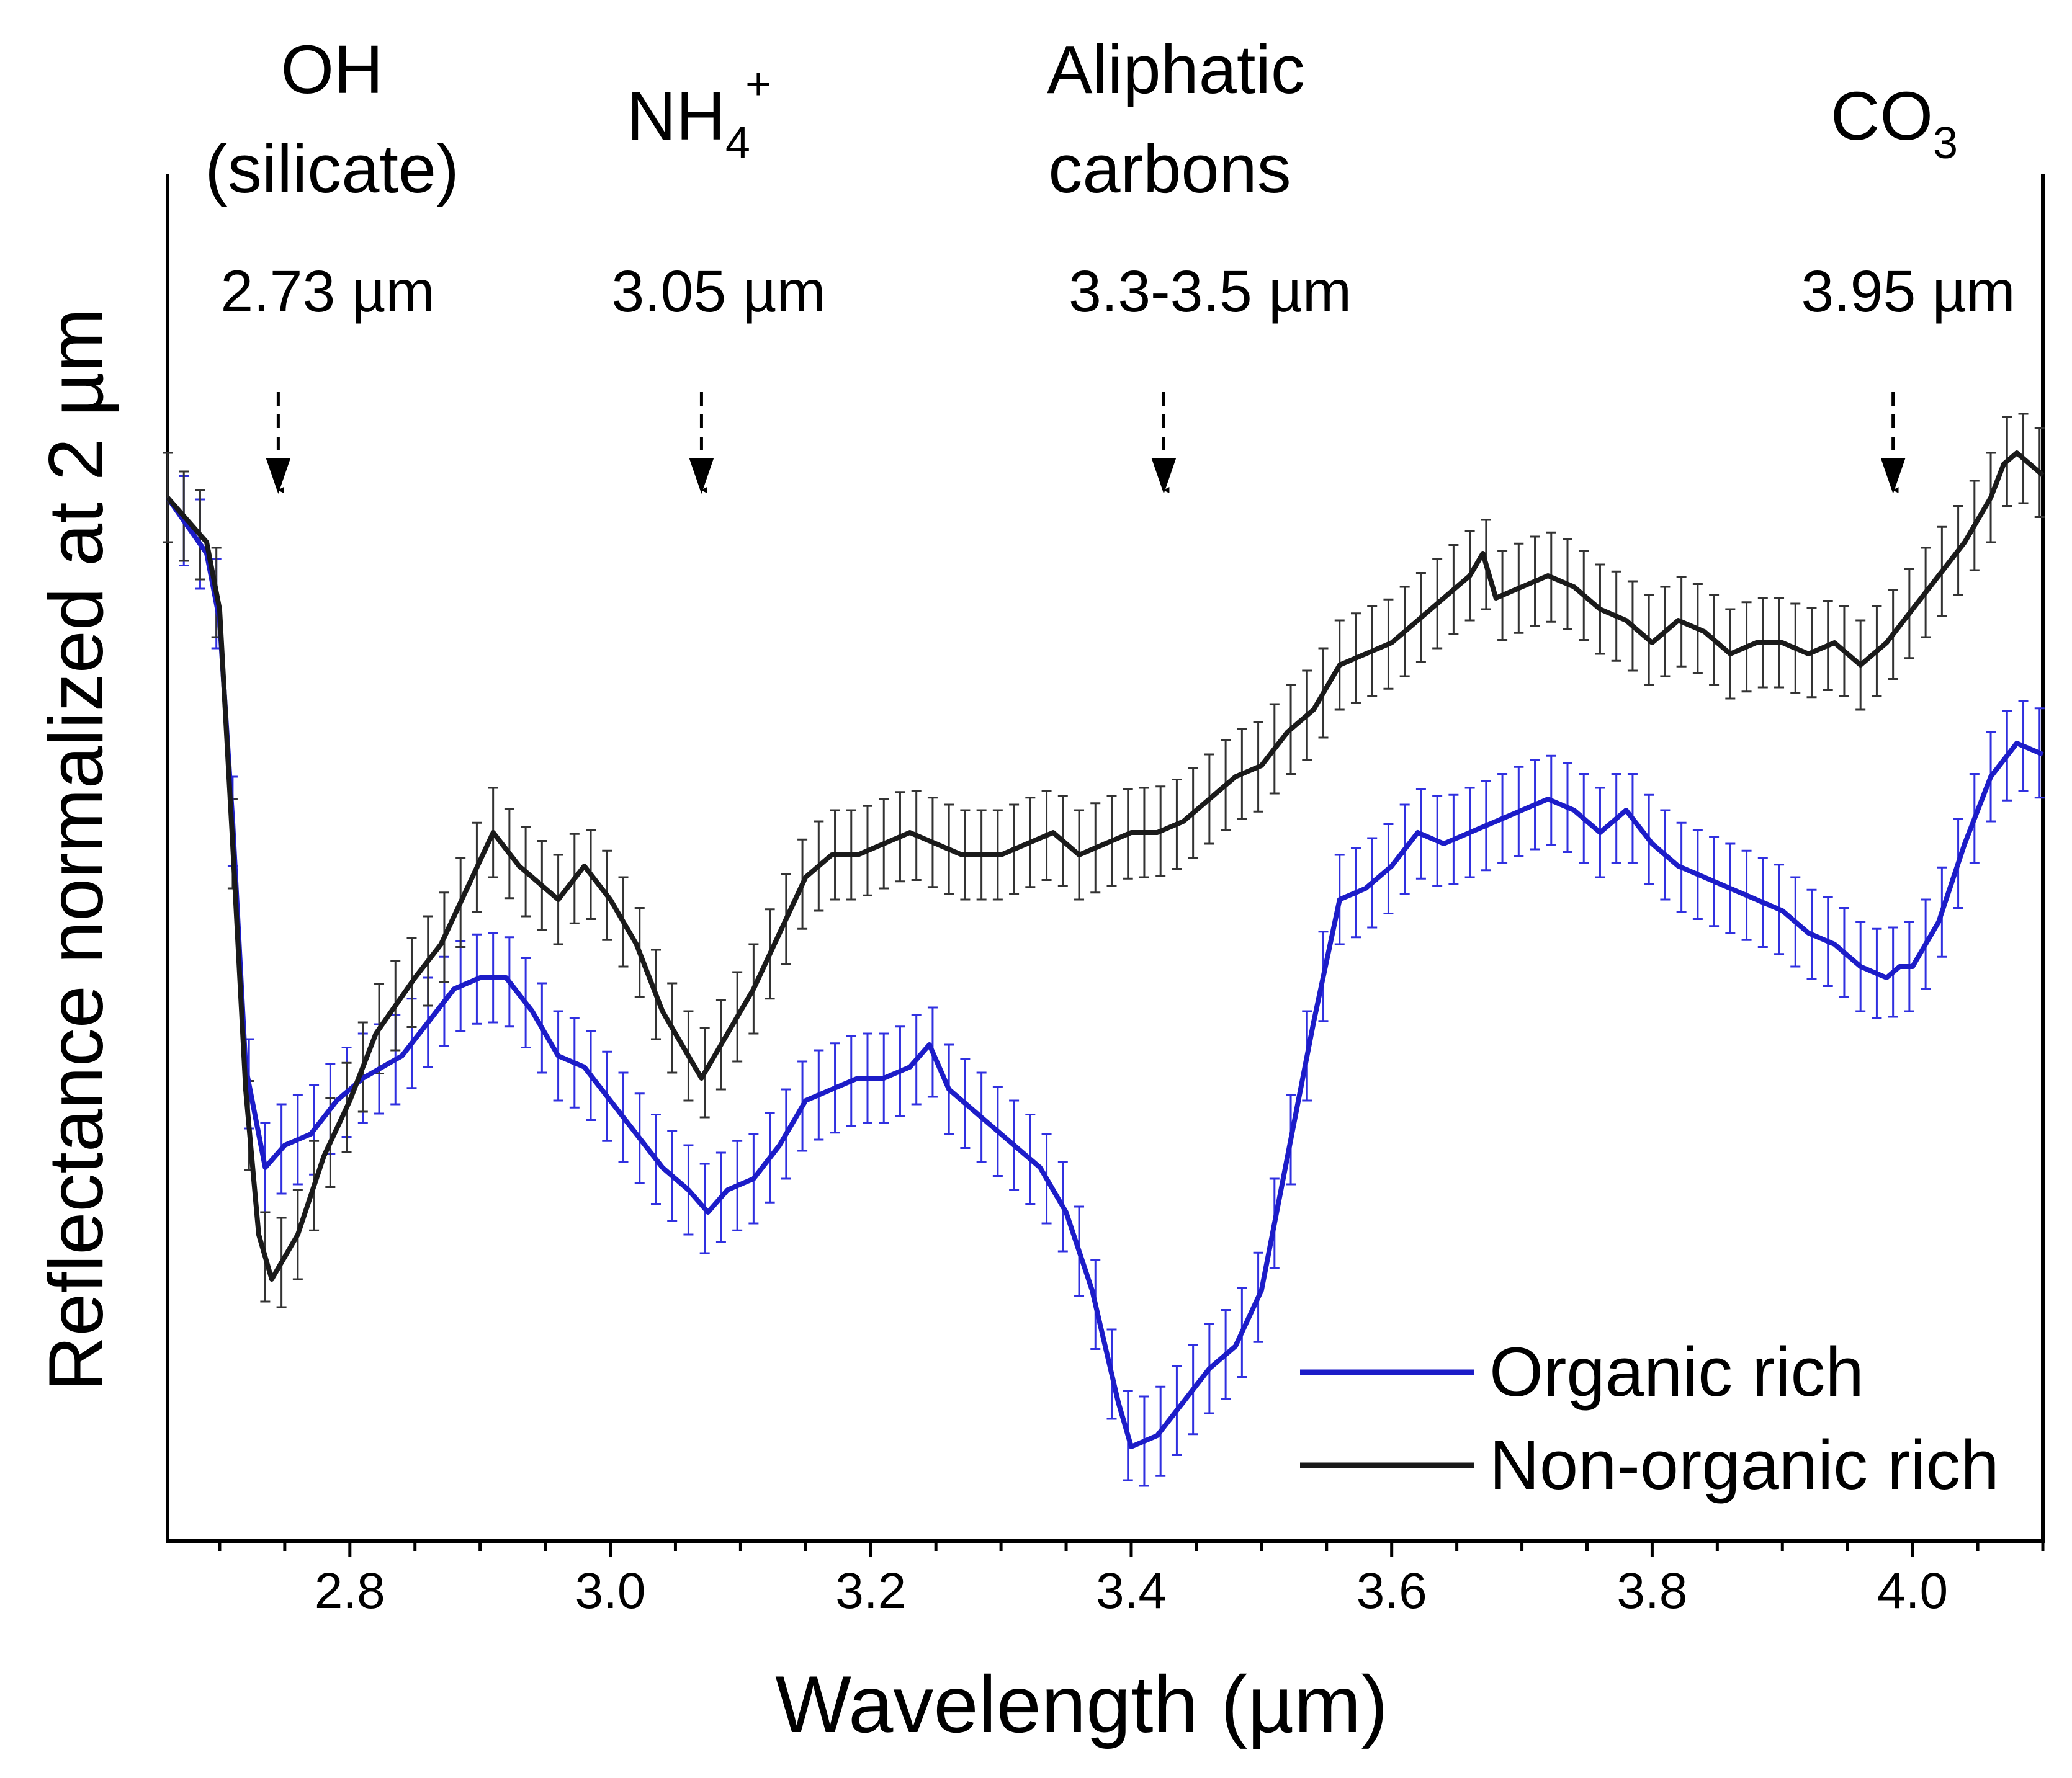 The image size is (2072, 1778). What do you see at coordinates (1210, 292) in the screenshot?
I see `annotation-aliphatic-wavelength: 3.3-3.5 µm` at bounding box center [1210, 292].